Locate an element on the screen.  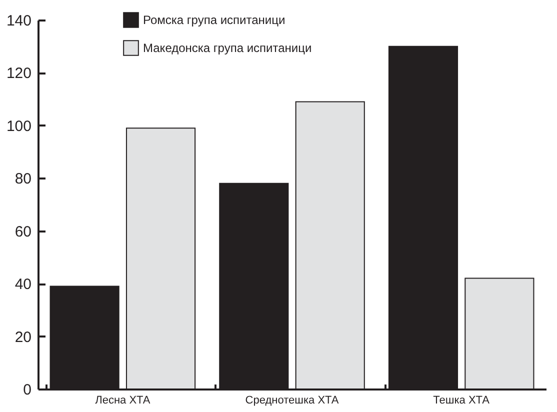
y-tick-label: 120 is located at coordinates (19, 73).